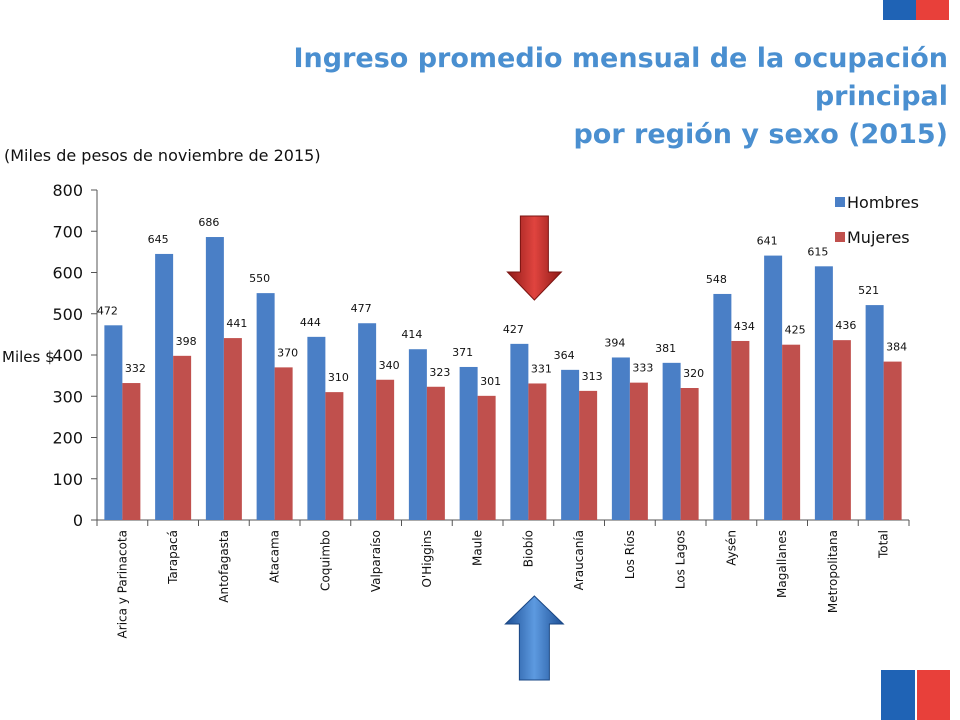  I want to click on y-tick-label: 0, so click(78, 520).